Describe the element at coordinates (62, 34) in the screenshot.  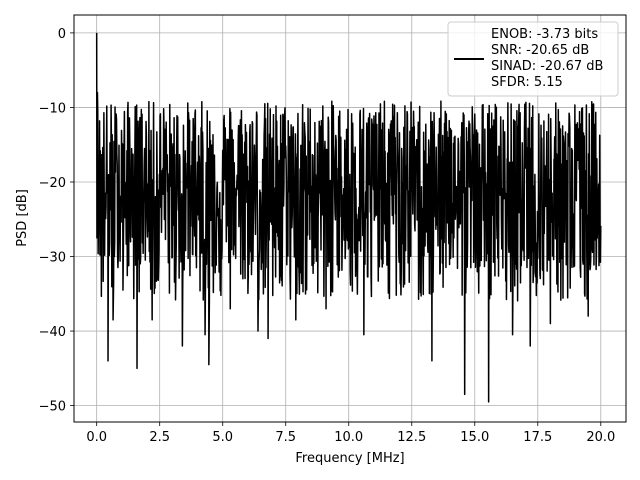
I see `y-tick-label: 0` at that location.